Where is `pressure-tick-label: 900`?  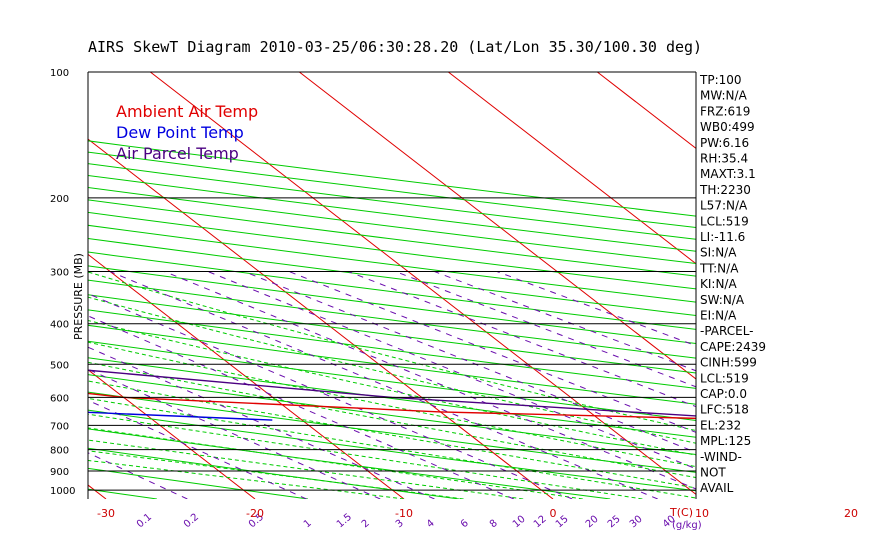
pressure-tick-label: 900 is located at coordinates (59, 472).